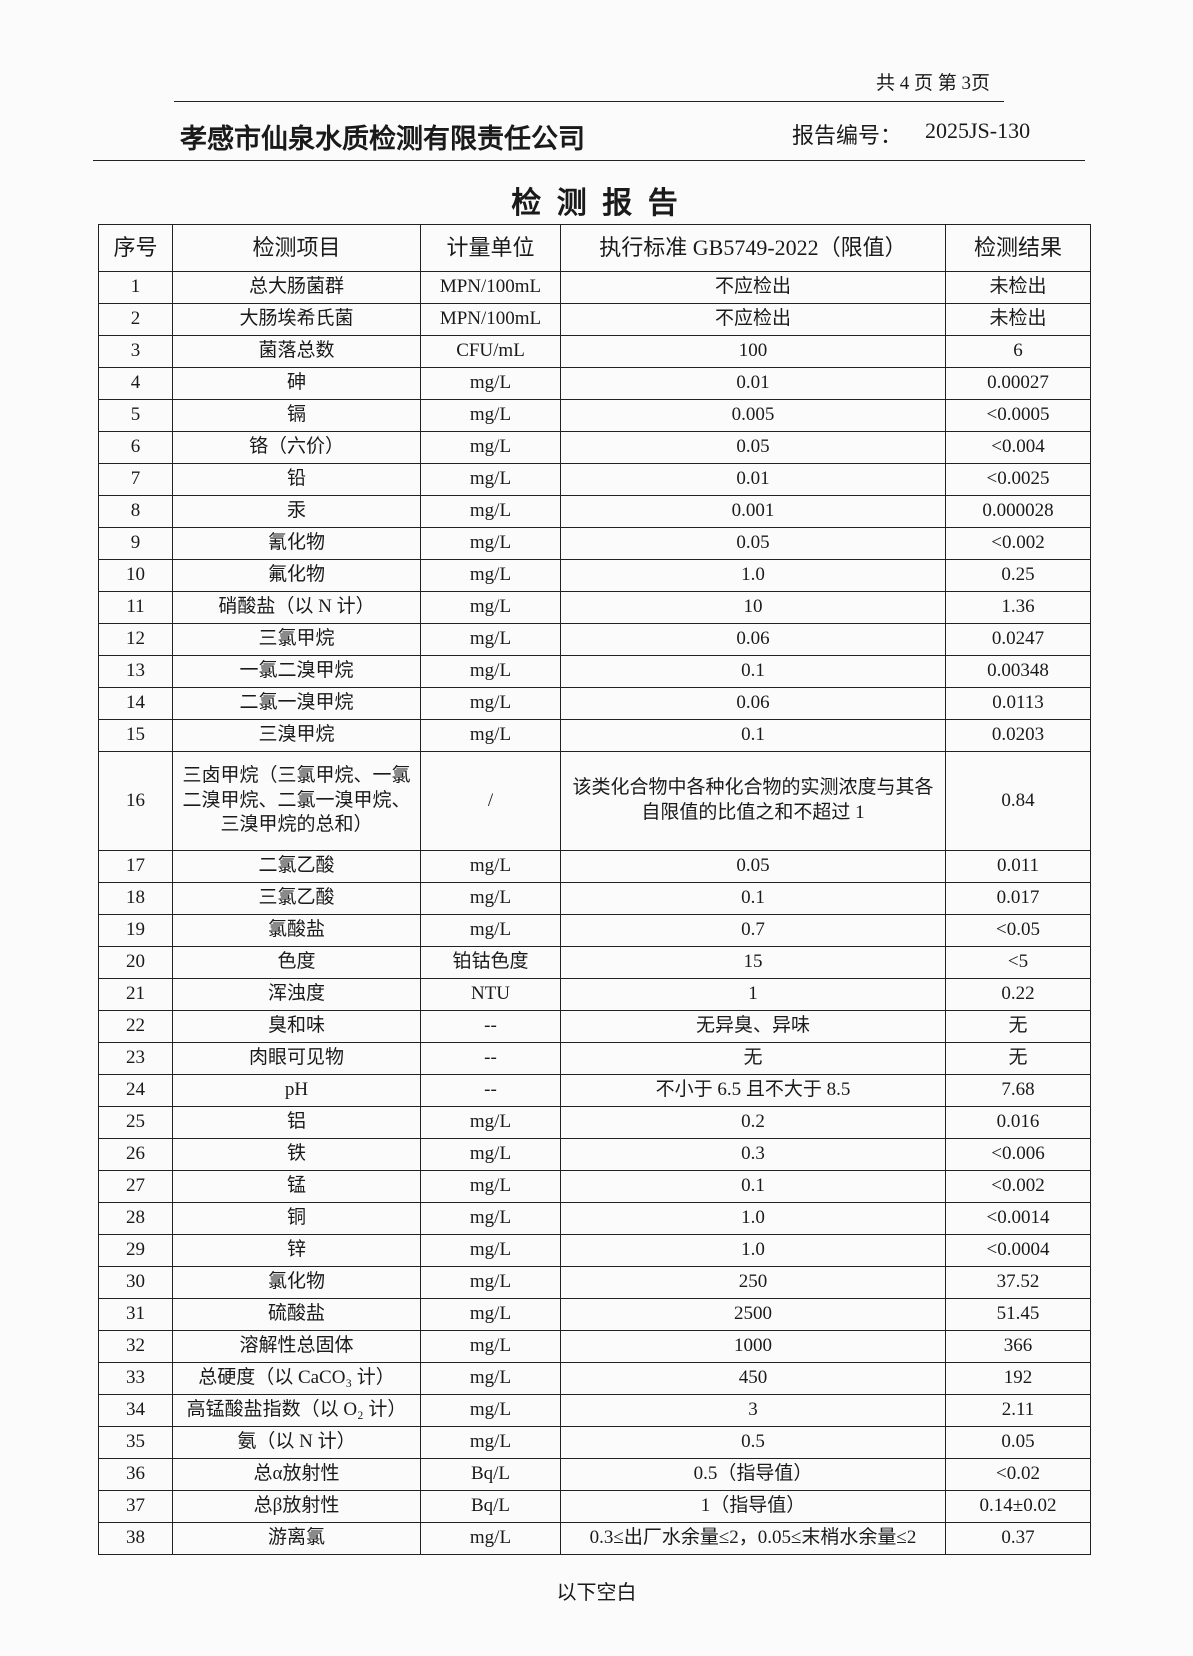  Describe the element at coordinates (296, 1442) in the screenshot. I see `table-cell: 氨（以 N 计）` at that location.